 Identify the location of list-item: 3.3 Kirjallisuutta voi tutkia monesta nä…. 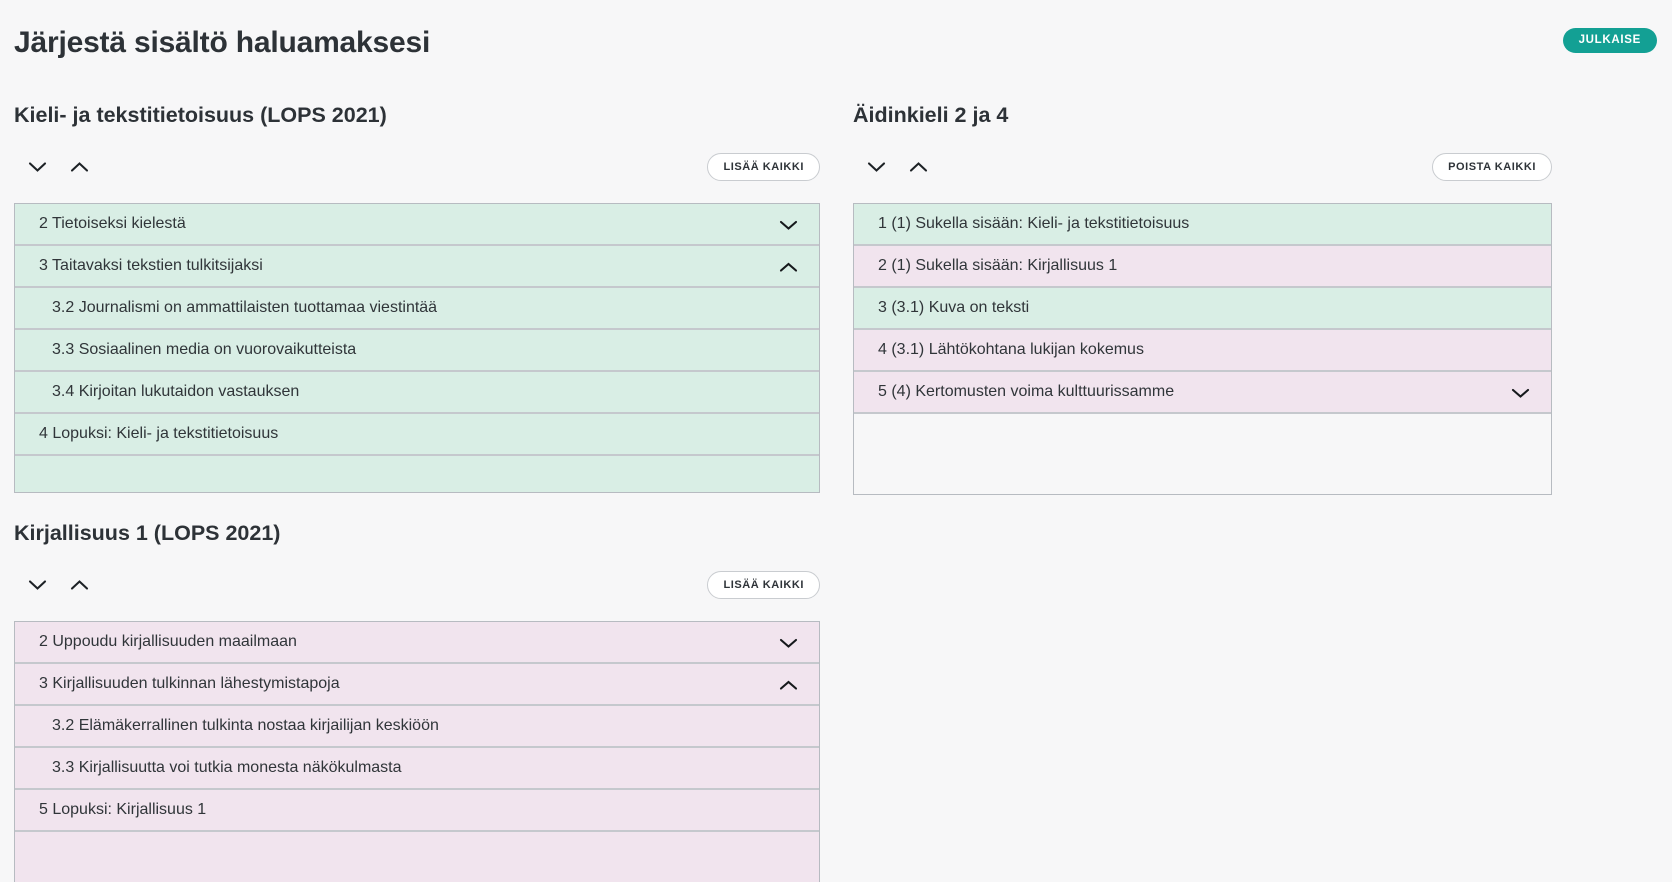
(417, 769).